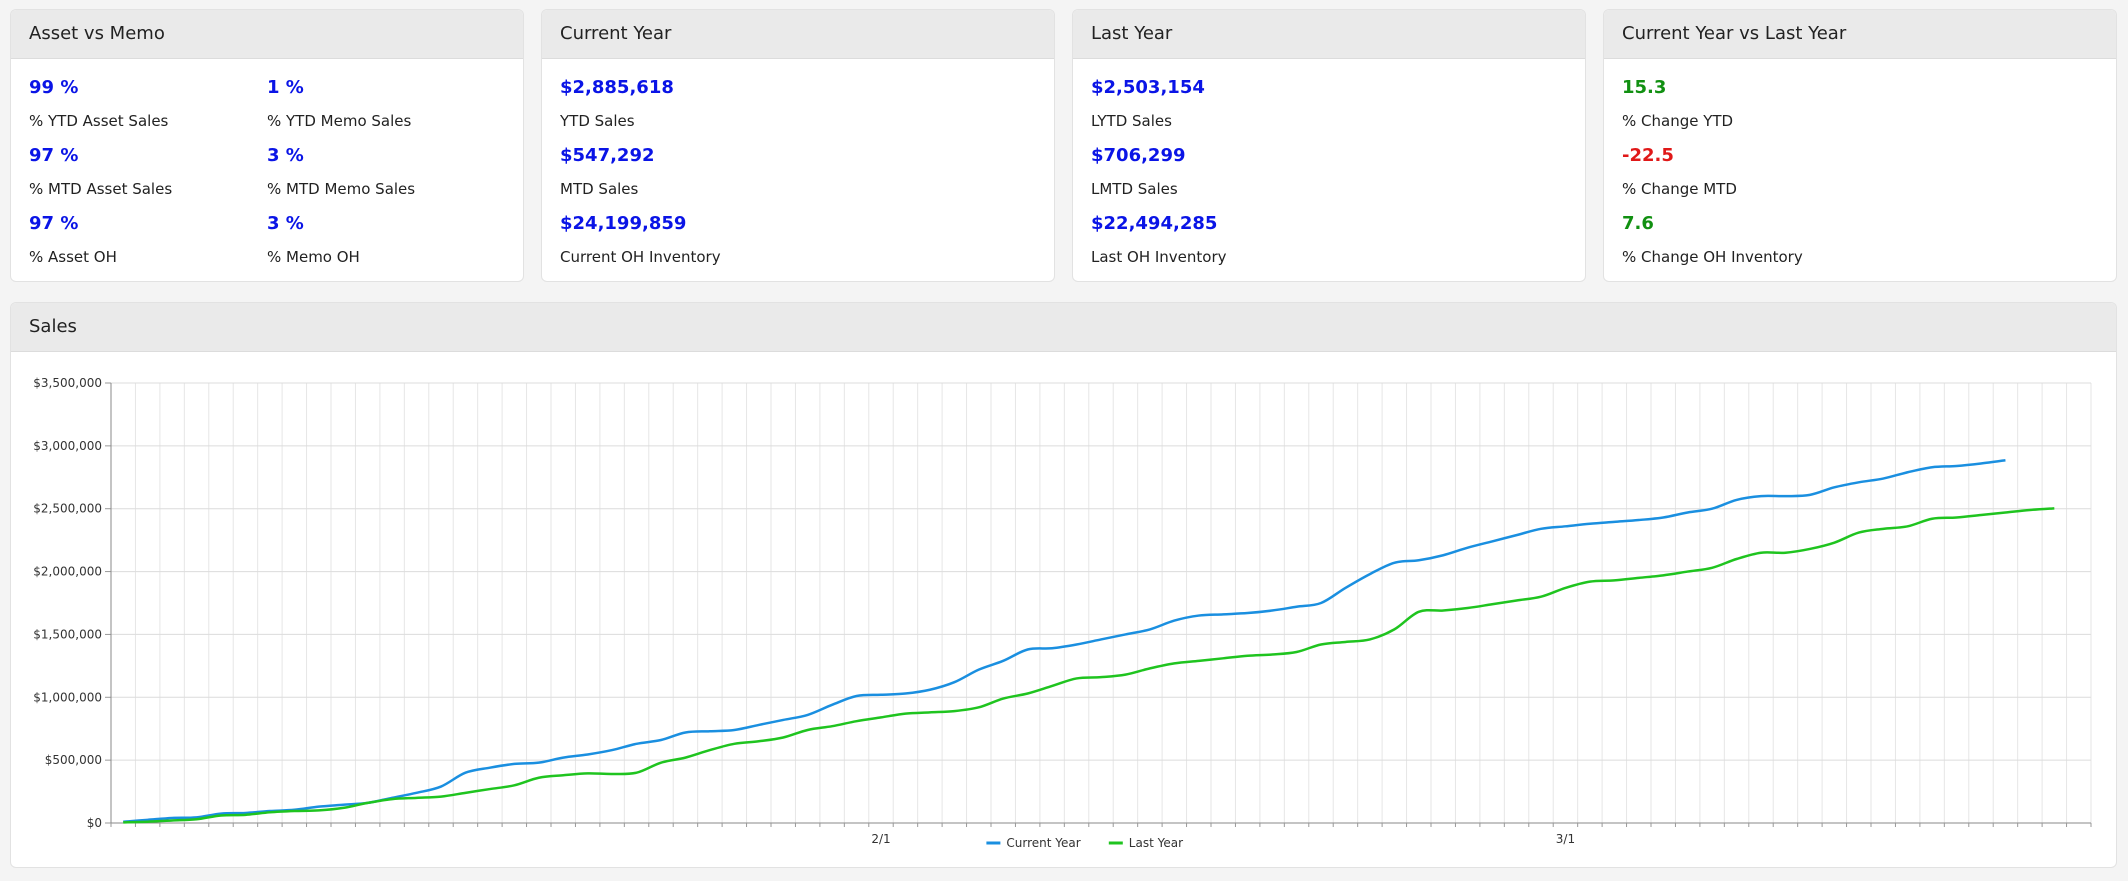 This screenshot has height=881, width=2128. I want to click on x-tick-label: 3/1, so click(1565, 839).